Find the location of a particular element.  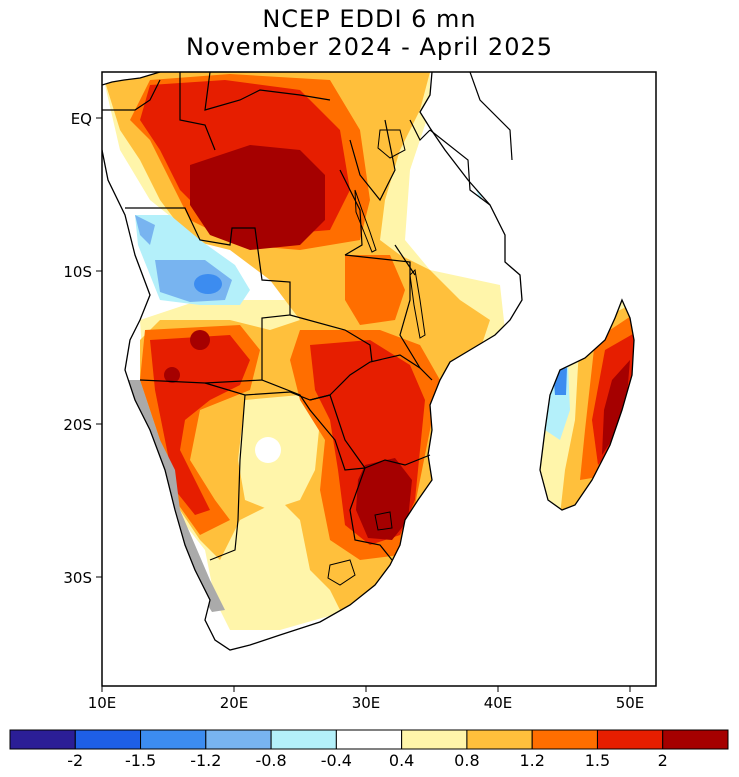

colorbar-label: 1.2 is located at coordinates (531, 760).